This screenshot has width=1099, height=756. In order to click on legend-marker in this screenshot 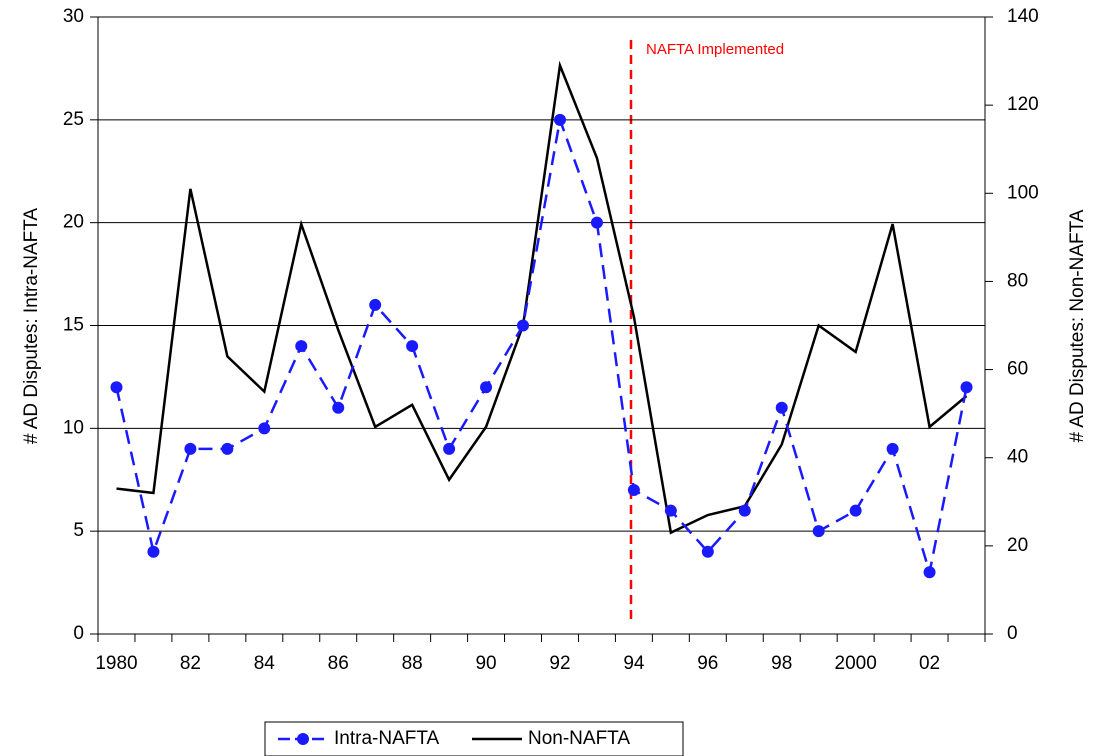, I will do `click(303, 739)`.